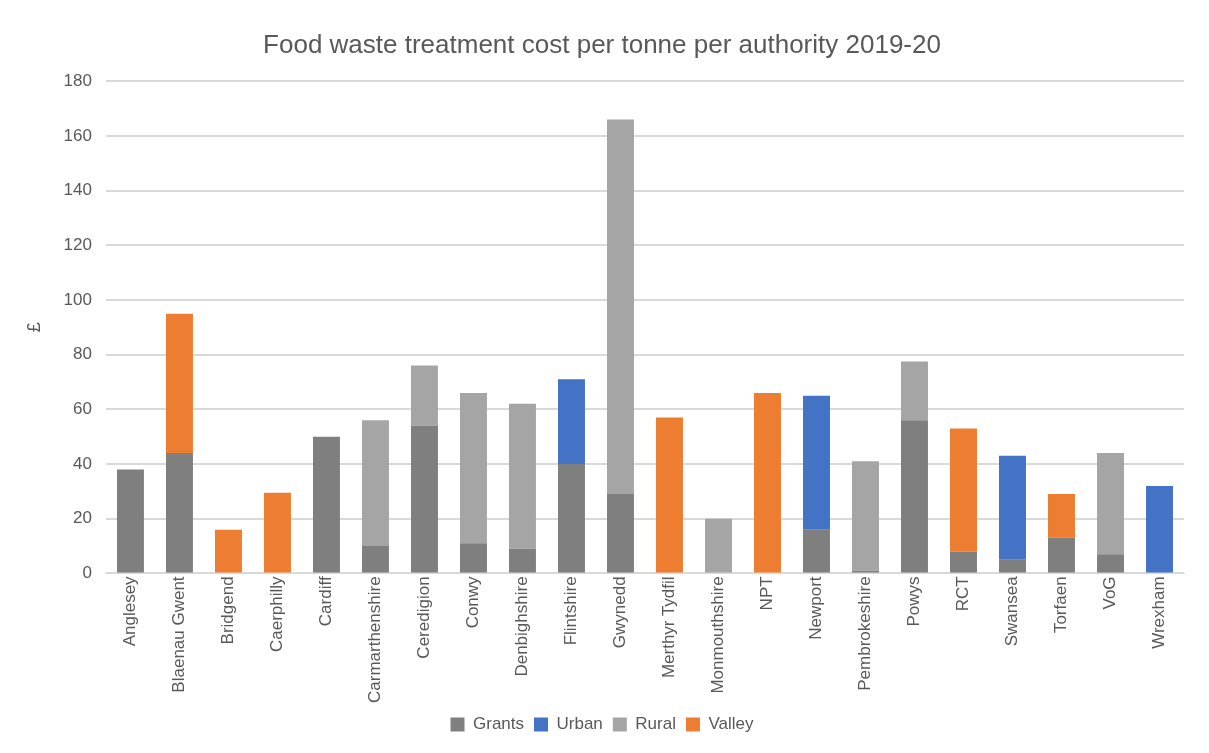 The height and width of the screenshot is (753, 1209). I want to click on x-tick-label: Merthyr Tydfil, so click(669, 627).